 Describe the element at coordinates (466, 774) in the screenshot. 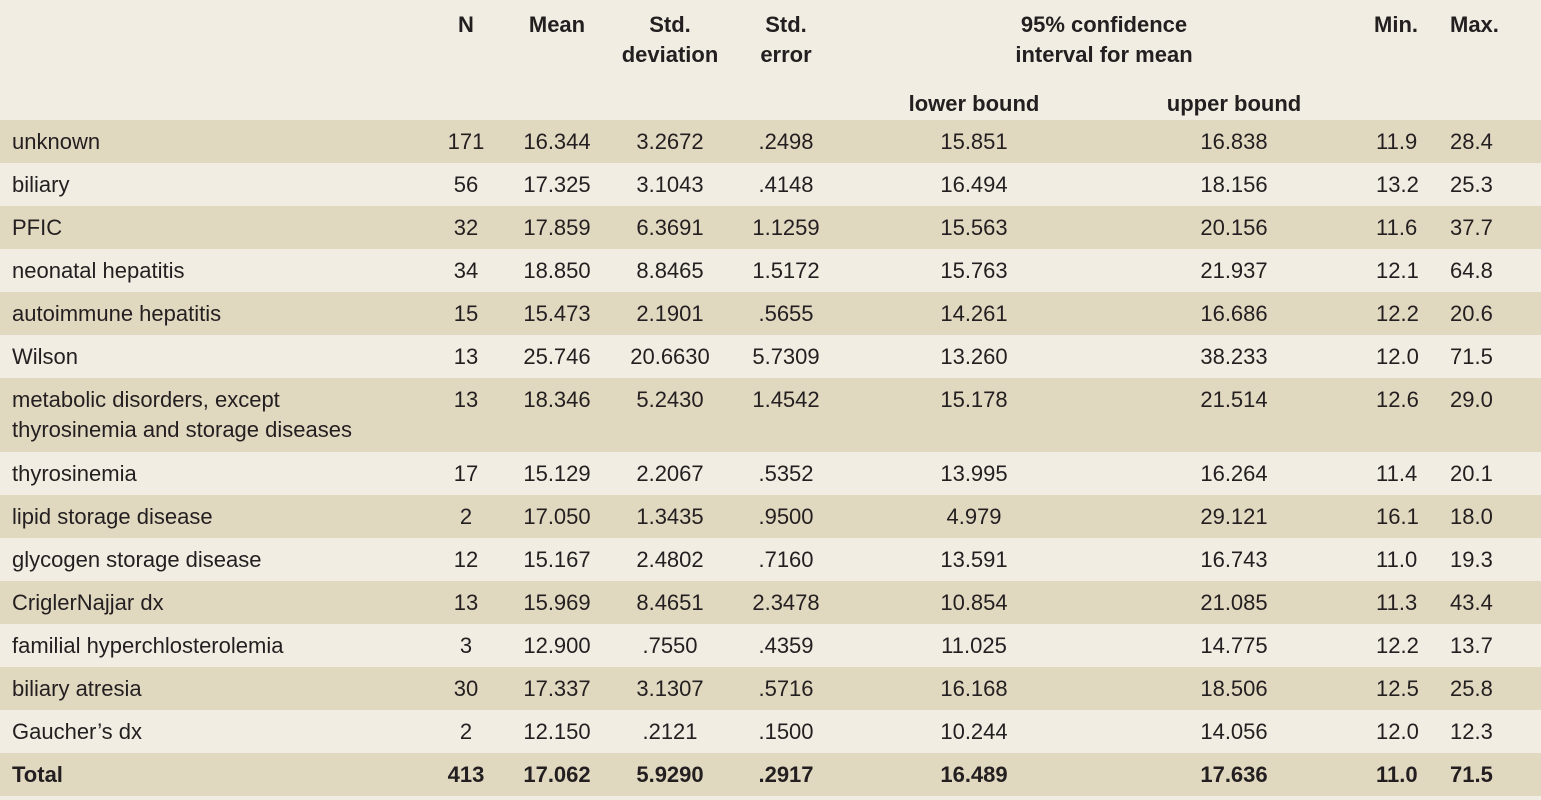

I see `cell-n: 413` at that location.